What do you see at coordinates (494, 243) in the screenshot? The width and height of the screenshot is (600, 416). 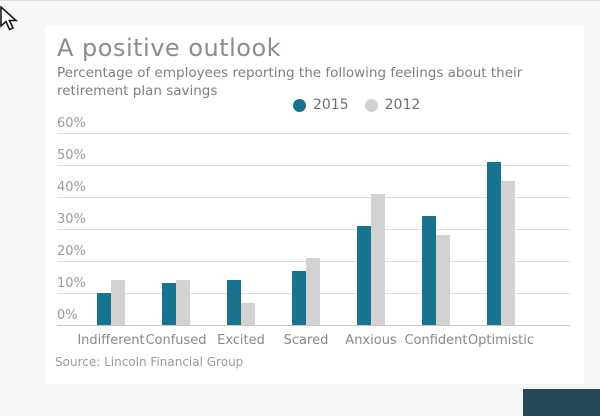 I see `bar-optimistic-2015` at bounding box center [494, 243].